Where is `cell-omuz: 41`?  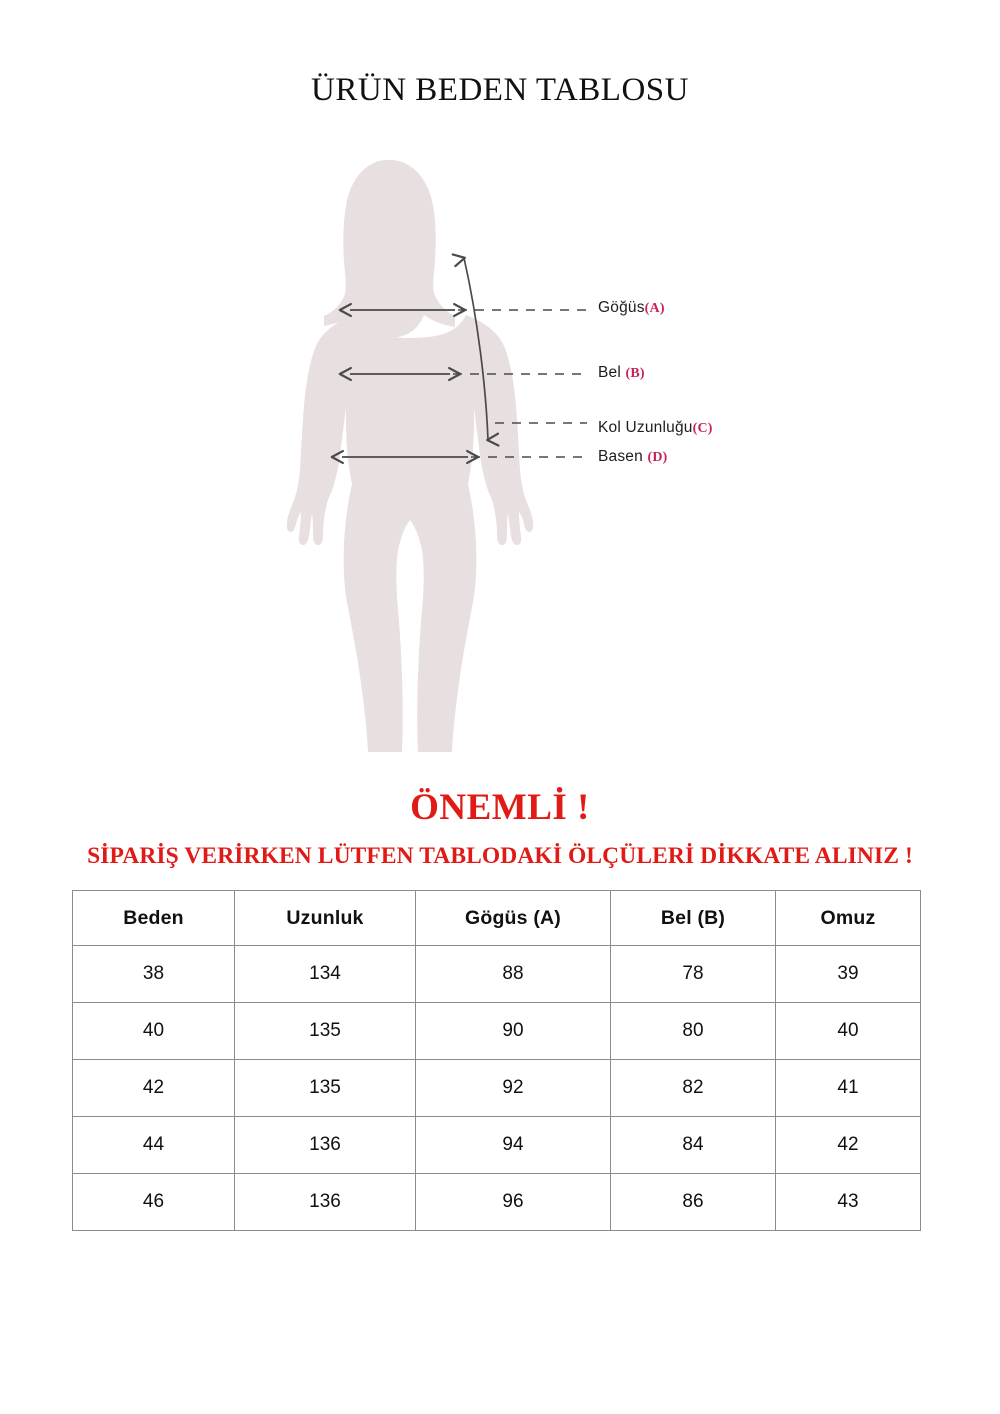 cell-omuz: 41 is located at coordinates (848, 1088).